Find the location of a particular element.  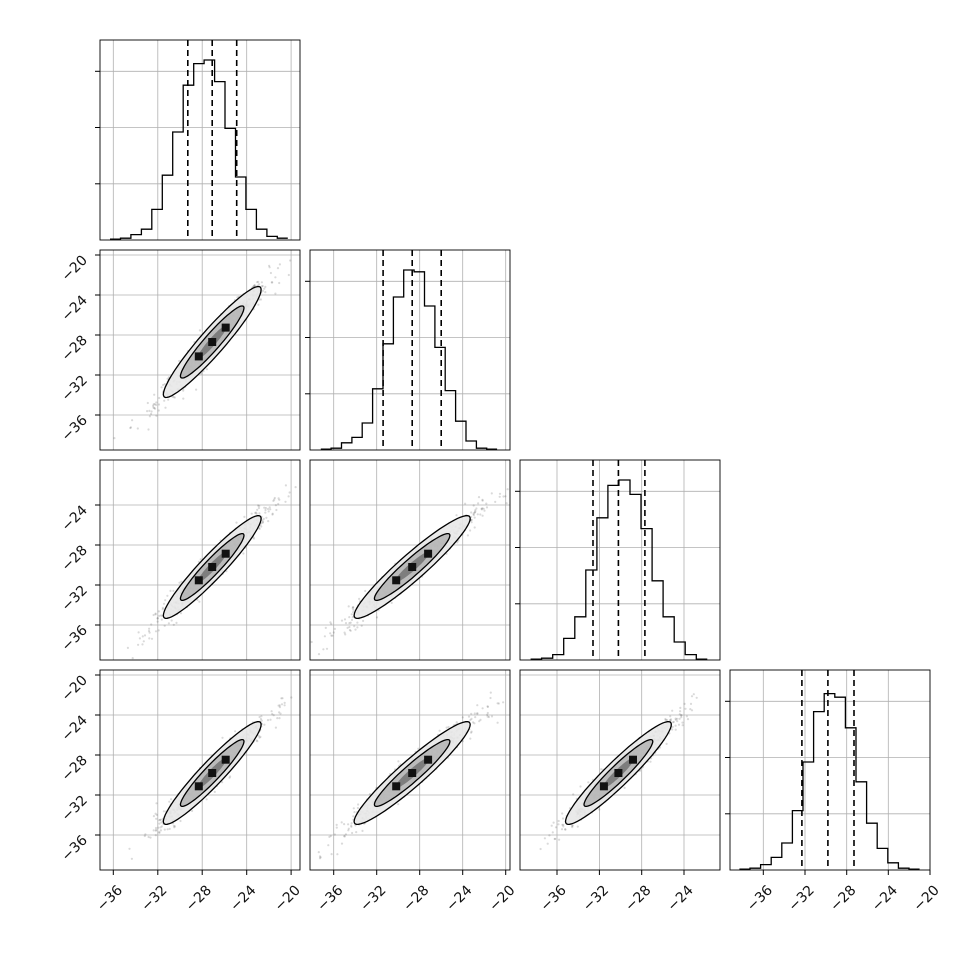

x-tick-label: −32 is located at coordinates (154, 898).